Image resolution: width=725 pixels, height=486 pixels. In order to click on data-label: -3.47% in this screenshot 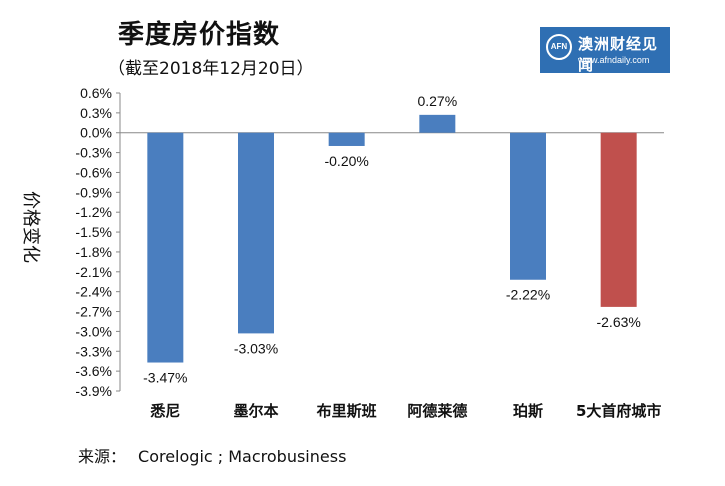, I will do `click(165, 378)`.